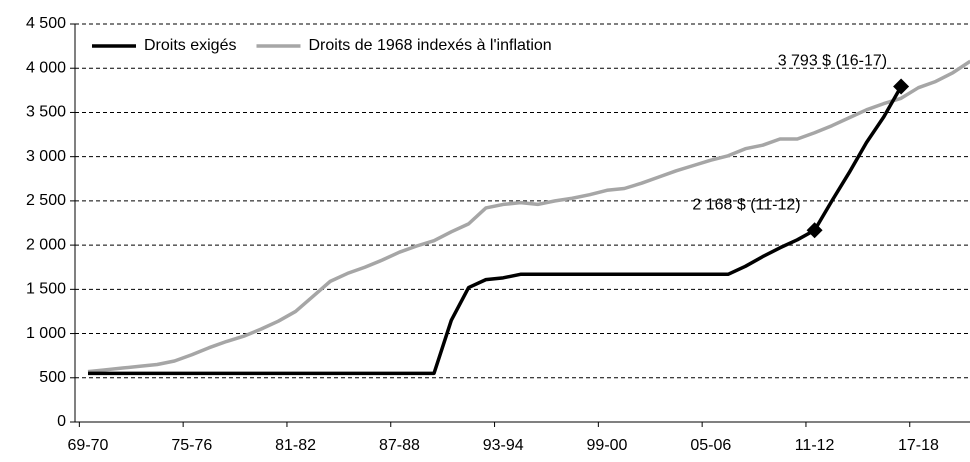 The width and height of the screenshot is (970, 462). I want to click on x-tick-label: 87-88, so click(399, 445).